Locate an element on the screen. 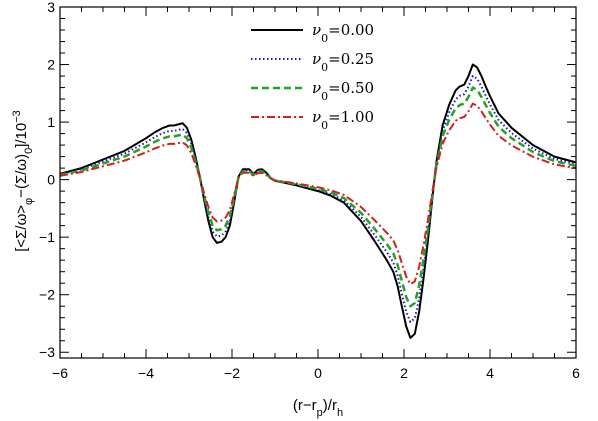 Image resolution: width=598 pixels, height=421 pixels. legend-label-1: ν0=0.25 is located at coordinates (343, 62).